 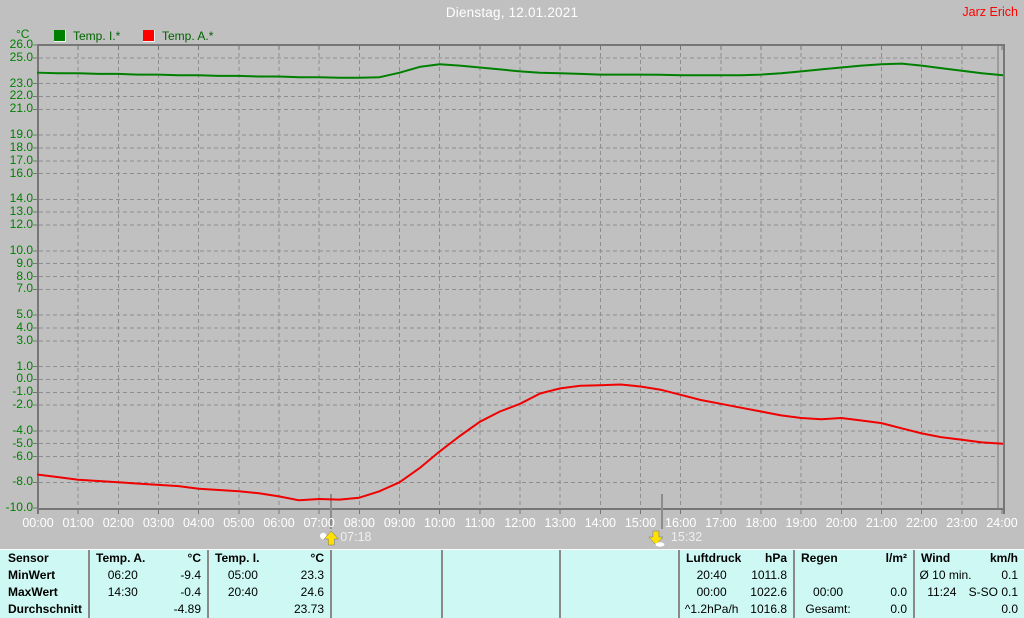 I want to click on x-axis-label: 04:00, so click(x=199, y=523).